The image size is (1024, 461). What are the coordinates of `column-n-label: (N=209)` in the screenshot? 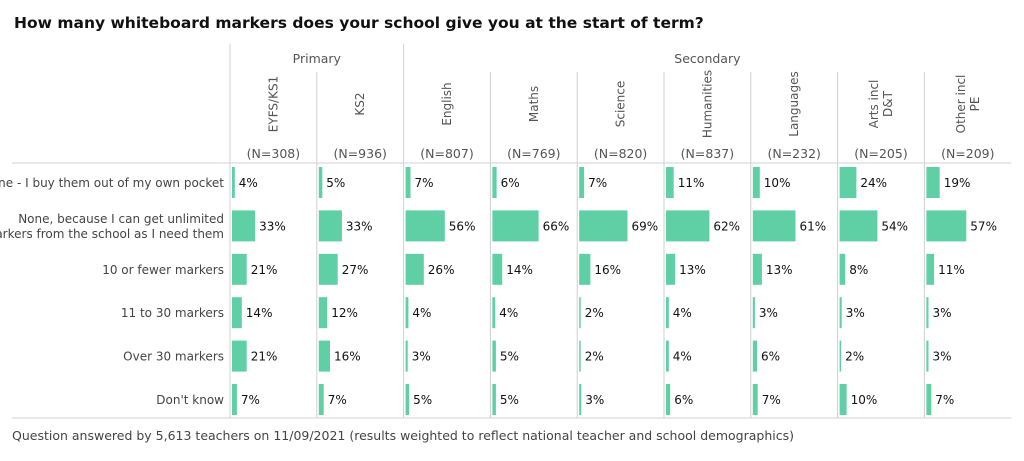 It's located at (967, 153).